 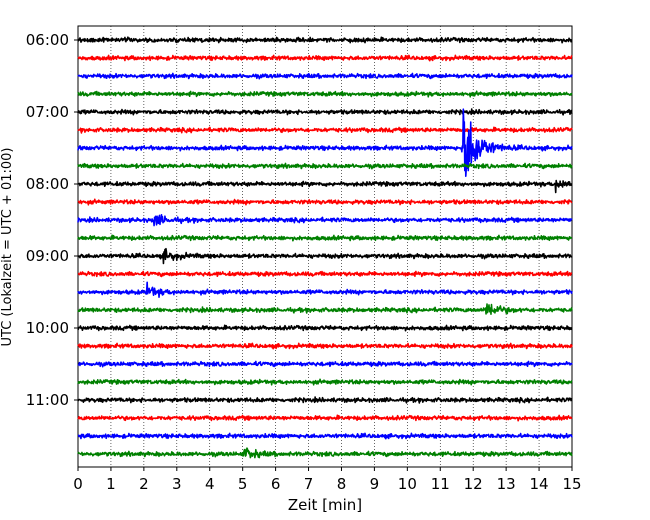 What do you see at coordinates (342, 484) in the screenshot?
I see `x-tick-label-8: 8` at bounding box center [342, 484].